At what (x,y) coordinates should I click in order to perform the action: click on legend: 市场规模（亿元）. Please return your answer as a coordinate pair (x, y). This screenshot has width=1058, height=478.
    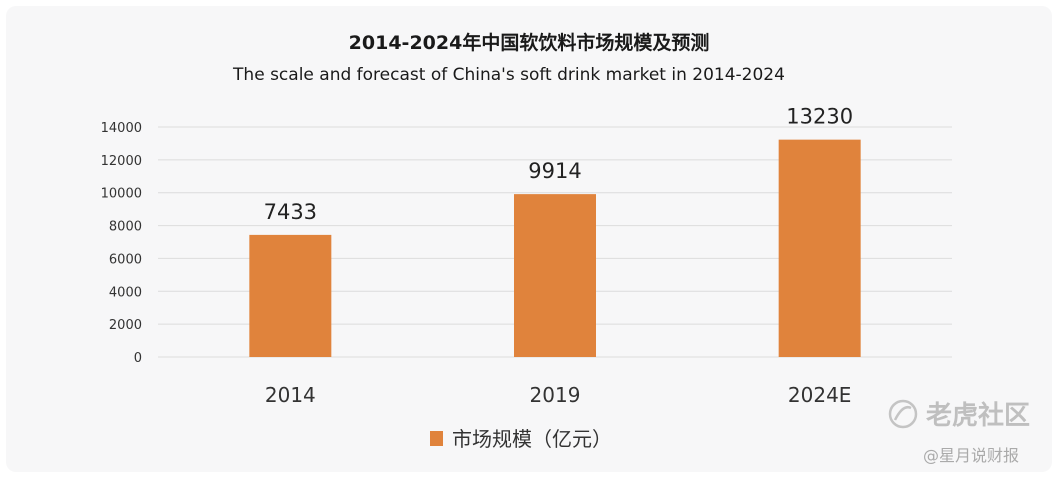
    Looking at the image, I should click on (521, 439).